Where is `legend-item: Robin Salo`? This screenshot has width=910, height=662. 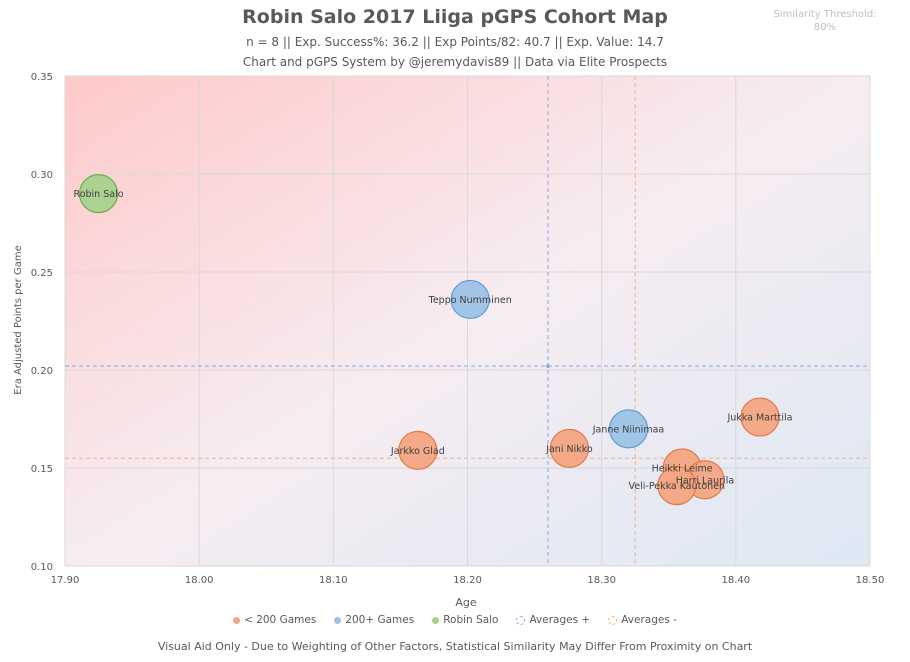 legend-item: Robin Salo is located at coordinates (465, 620).